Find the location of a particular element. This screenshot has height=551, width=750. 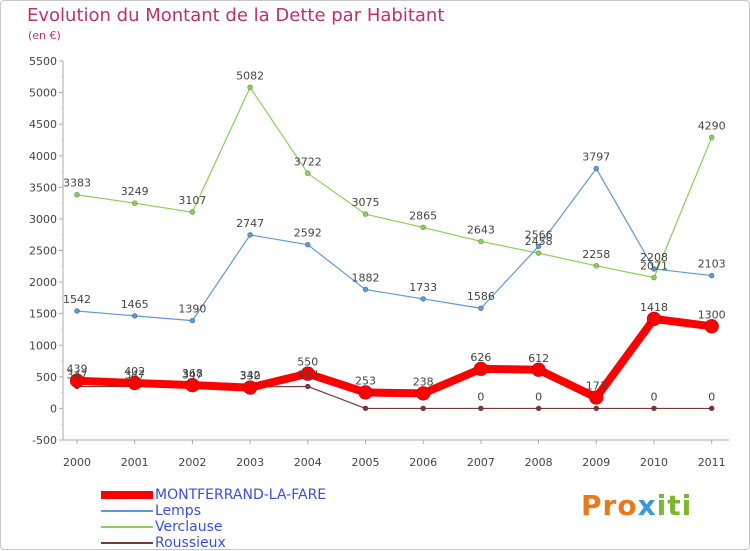

proxiti-logo: Proxiti is located at coordinates (637, 505).